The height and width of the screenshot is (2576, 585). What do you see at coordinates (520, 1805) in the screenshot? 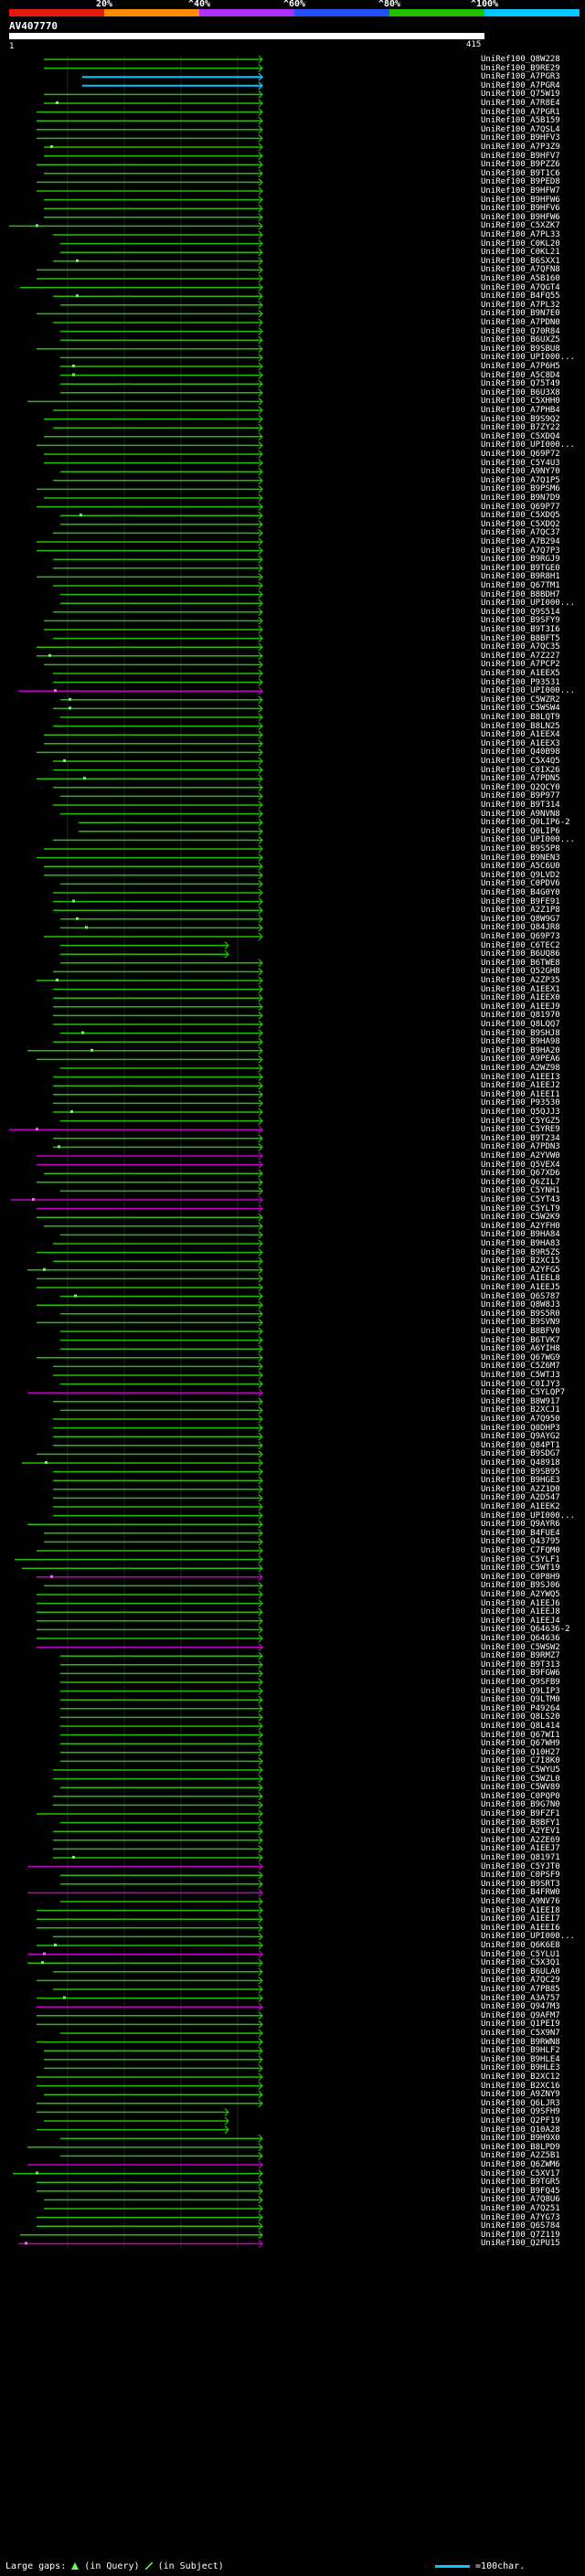
I see `hit-label: UniRef100_B9G7N0` at bounding box center [520, 1805].